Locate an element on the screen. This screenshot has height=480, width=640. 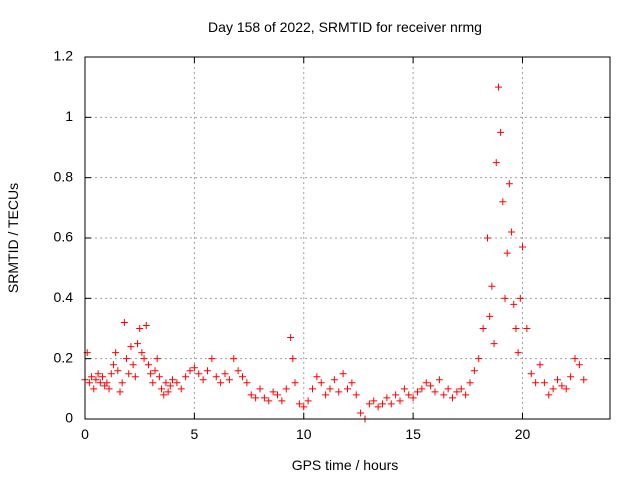
y-tick-label: 0.4 is located at coordinates (64, 297).